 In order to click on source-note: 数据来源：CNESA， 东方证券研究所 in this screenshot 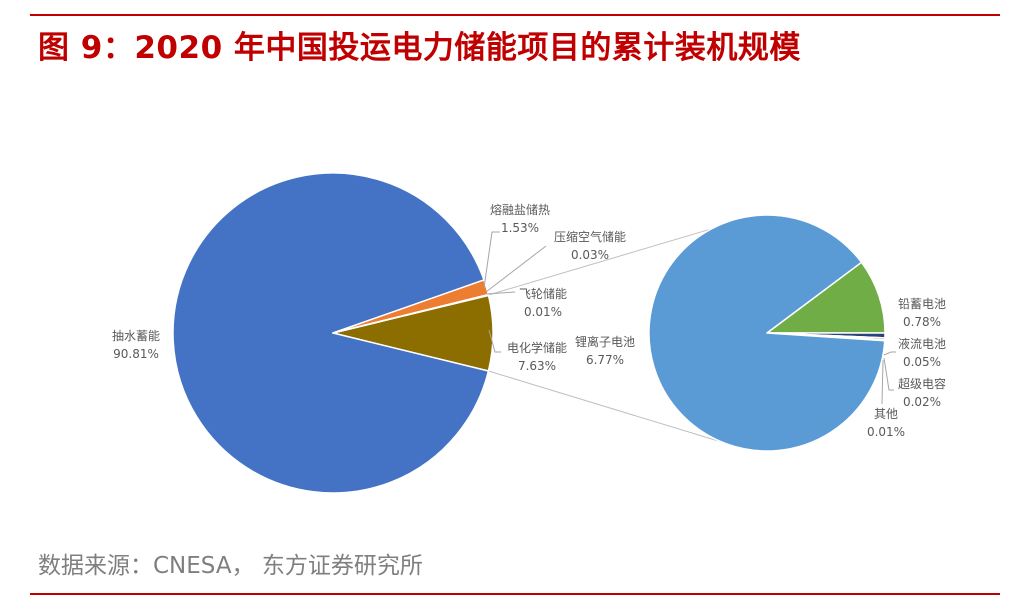, I will do `click(230, 566)`.